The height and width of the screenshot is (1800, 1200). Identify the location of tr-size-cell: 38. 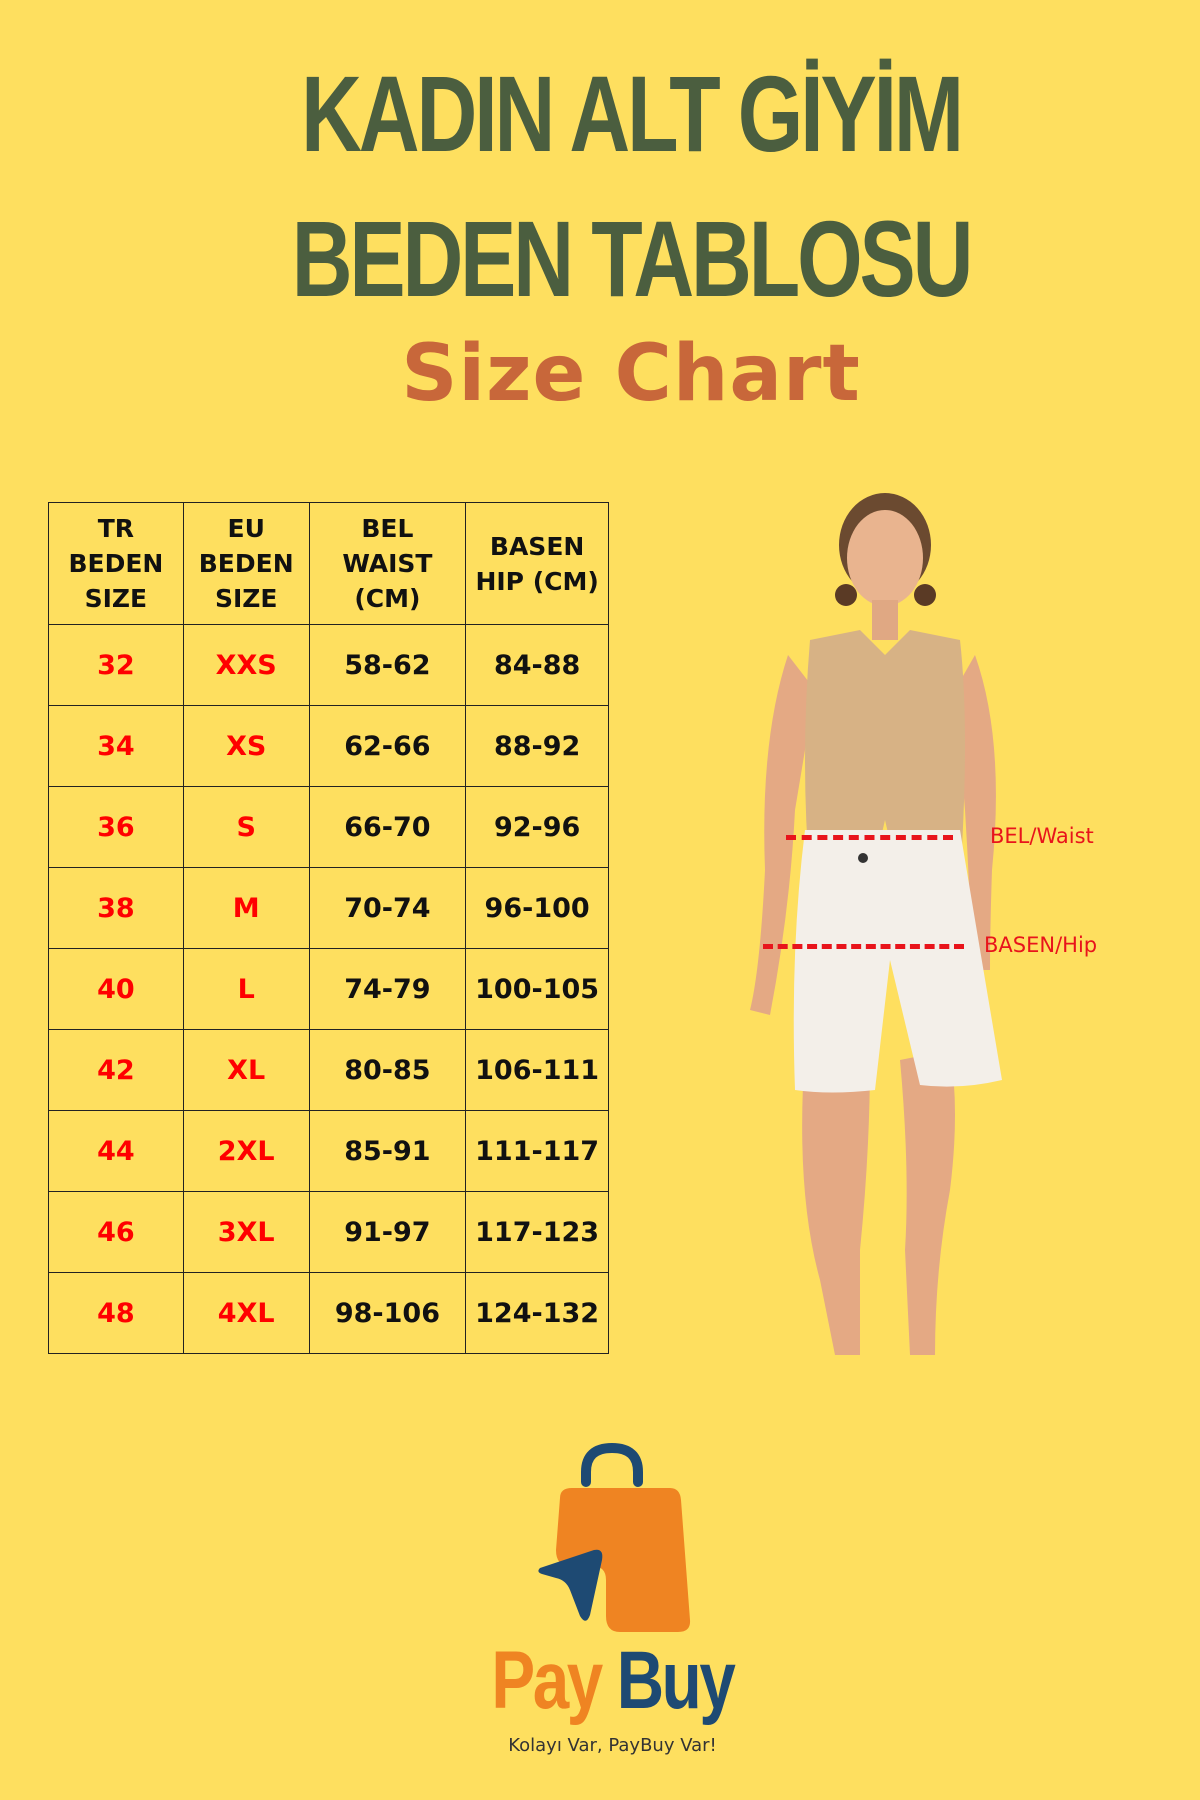
(116, 908).